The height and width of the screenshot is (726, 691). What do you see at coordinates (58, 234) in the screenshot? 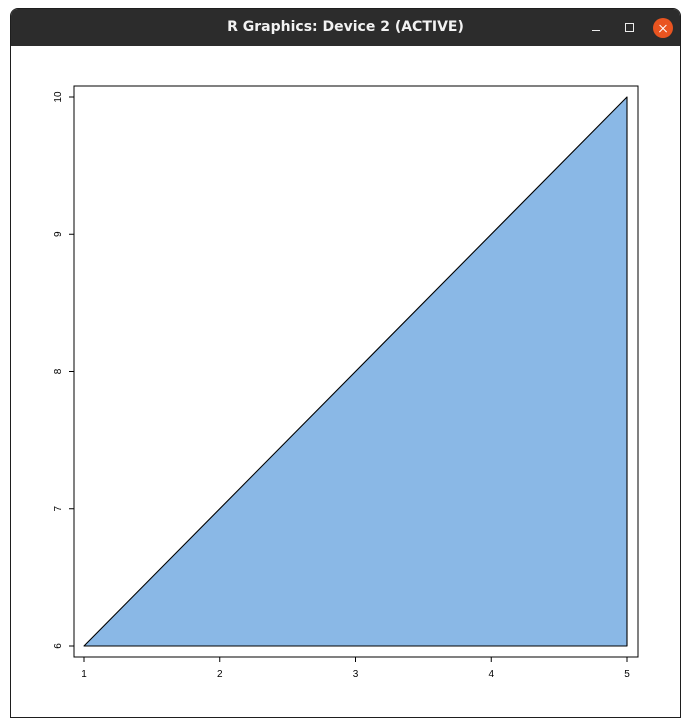
I see `y-tick-label-3: 9` at bounding box center [58, 234].